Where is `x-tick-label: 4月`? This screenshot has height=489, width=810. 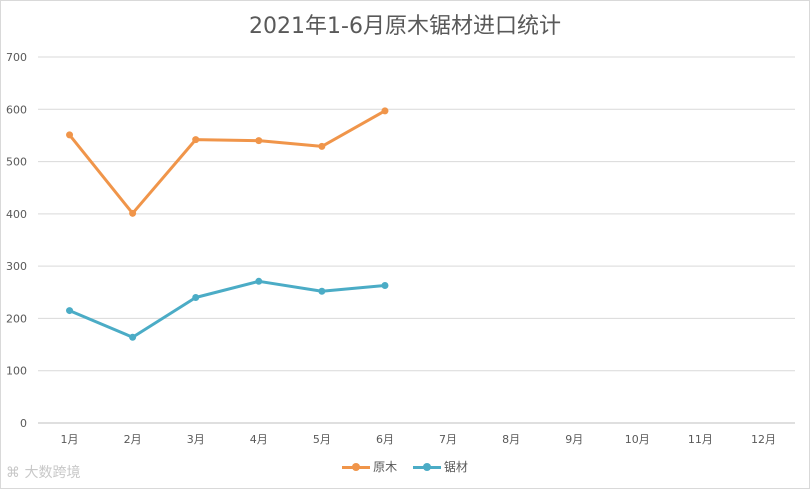 x-tick-label: 4月 is located at coordinates (259, 439).